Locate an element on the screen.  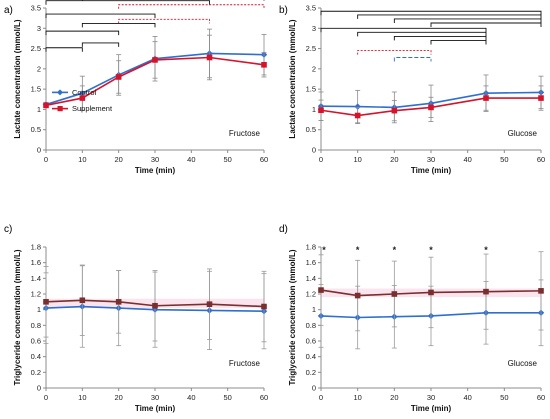
y-axis-label: Lactate concentration (mmol/L) is located at coordinates (292, 78).